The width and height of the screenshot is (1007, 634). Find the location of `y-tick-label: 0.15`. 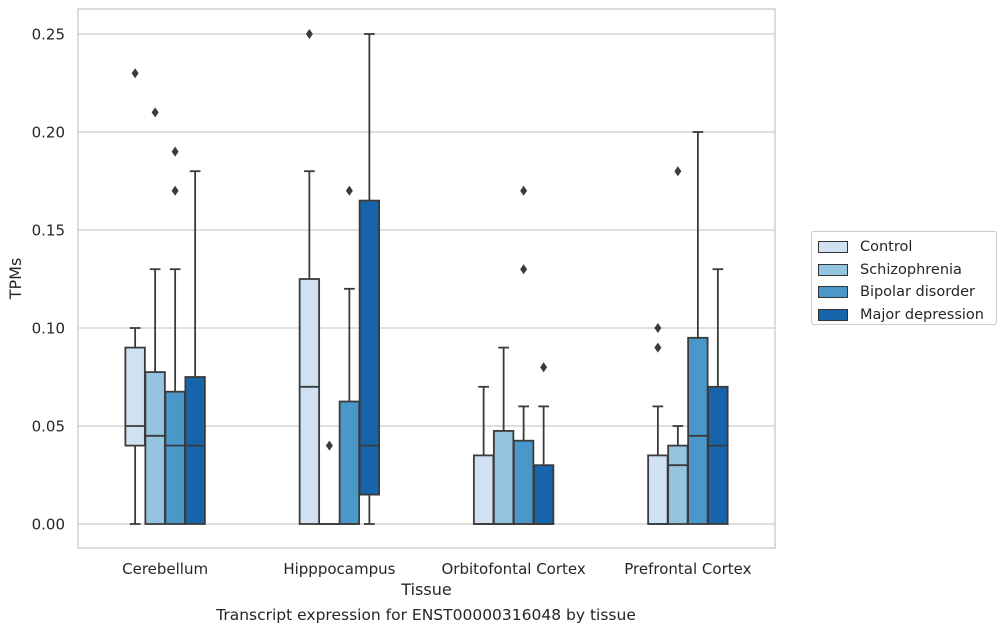

y-tick-label: 0.15 is located at coordinates (48, 231).